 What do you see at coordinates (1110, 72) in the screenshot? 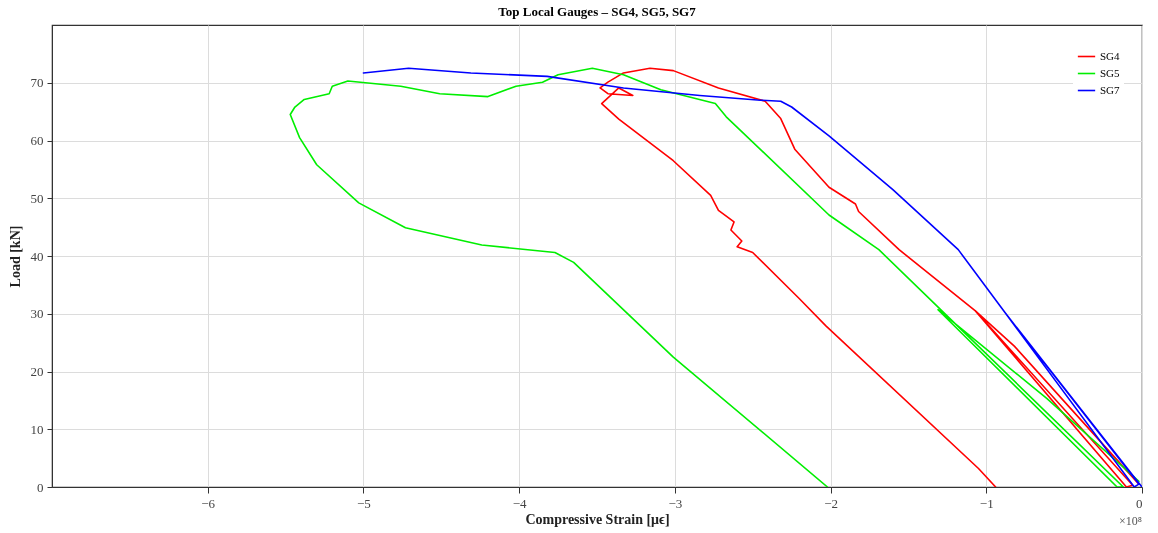
I see `legend-label: SG5` at bounding box center [1110, 72].